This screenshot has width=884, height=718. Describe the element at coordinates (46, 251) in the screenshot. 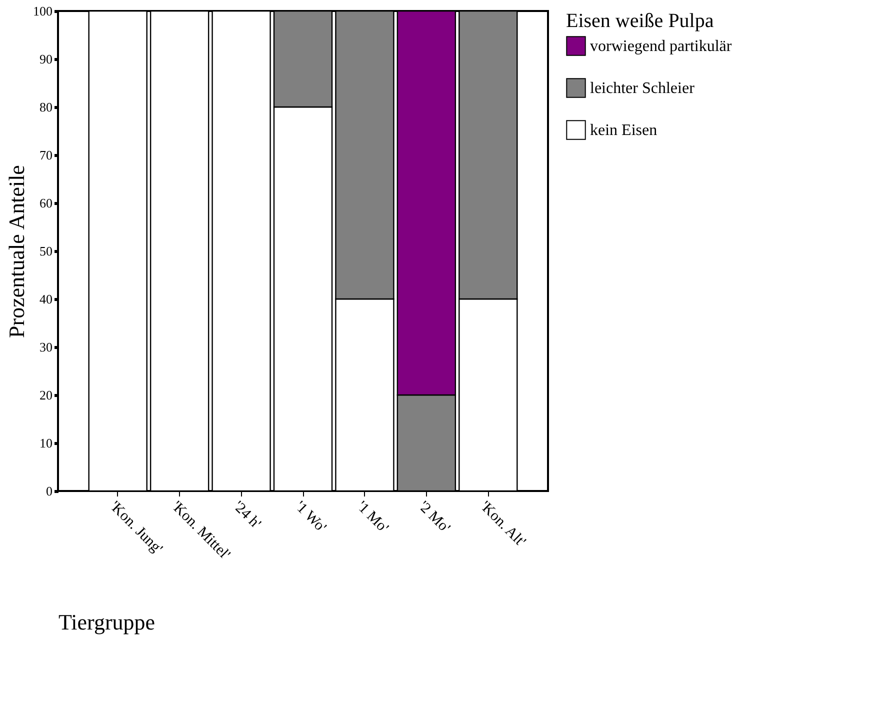

I see `y-tick-label: 50` at that location.